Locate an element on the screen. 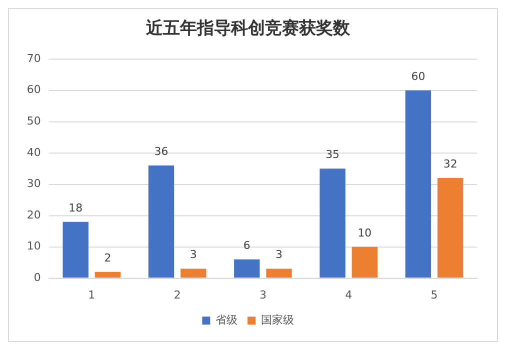  y-tick-label: 20 is located at coordinates (33, 215).